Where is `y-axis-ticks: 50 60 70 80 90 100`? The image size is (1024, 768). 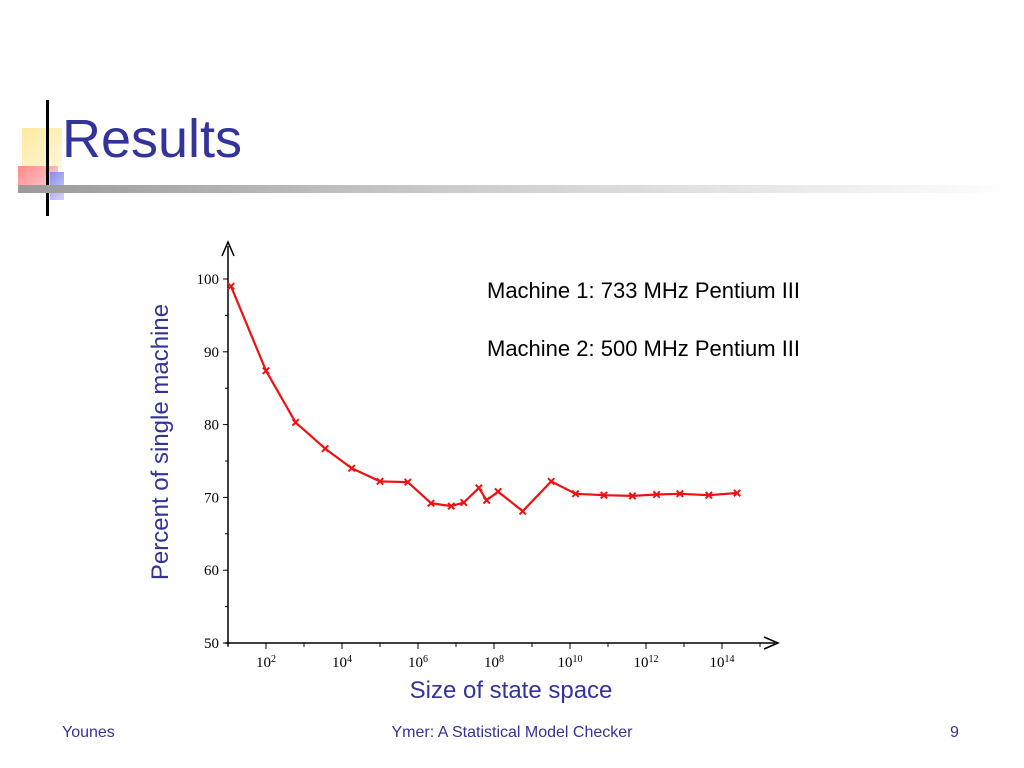
y-axis-ticks: 50 60 70 80 90 100 is located at coordinates (212, 462).